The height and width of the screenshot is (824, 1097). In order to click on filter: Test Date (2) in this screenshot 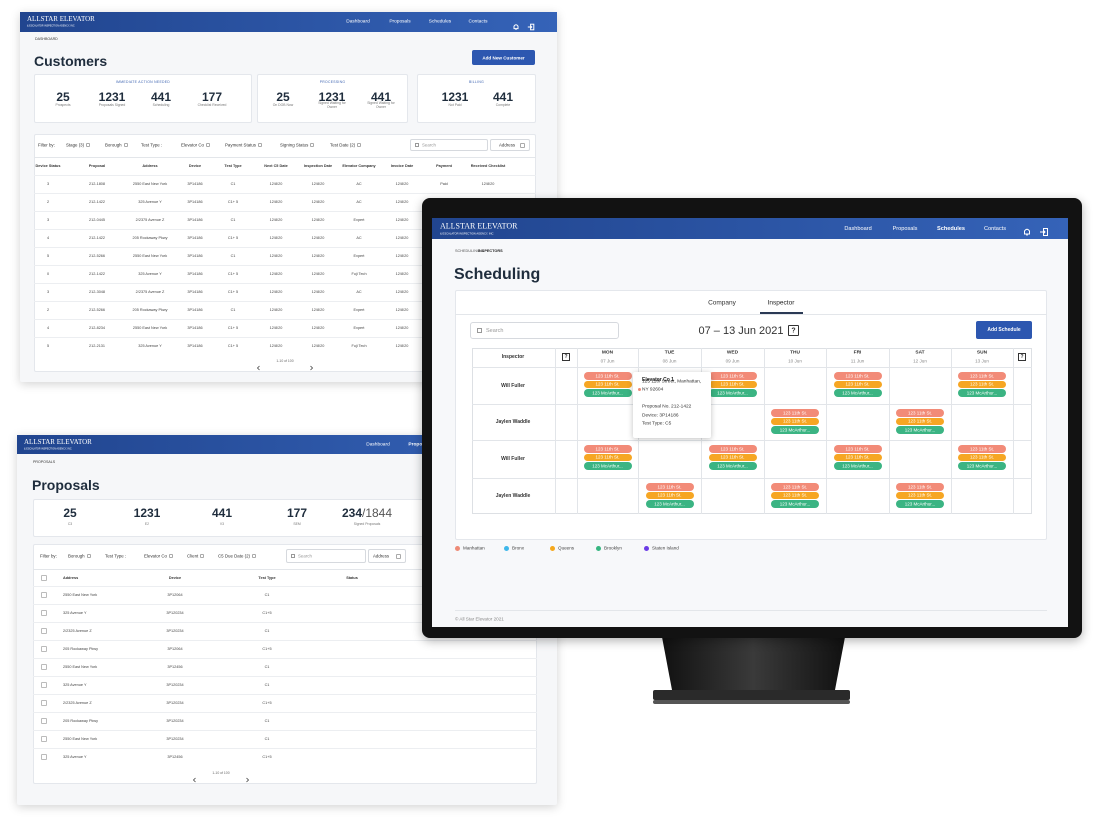, I will do `click(343, 145)`.